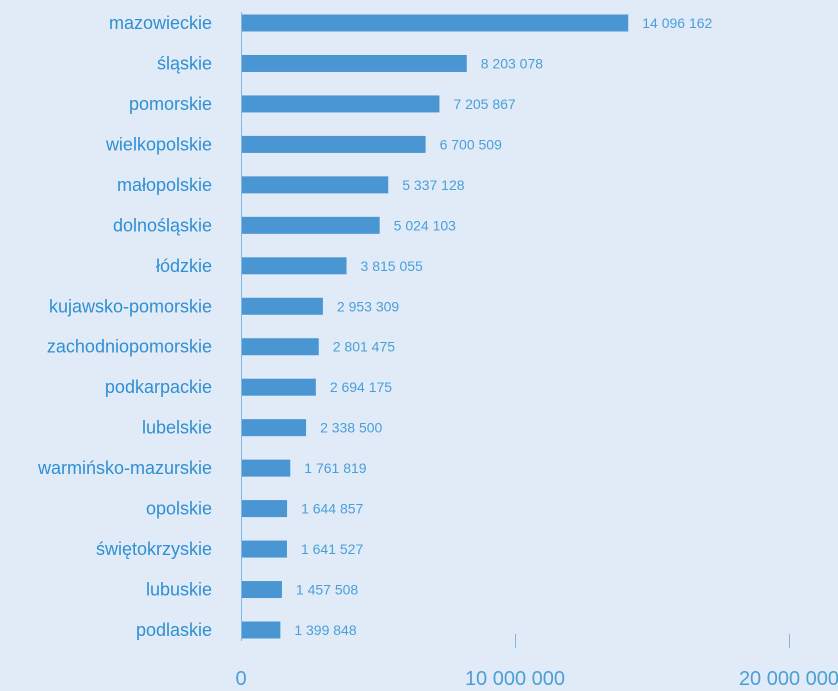 This screenshot has height=691, width=838. Describe the element at coordinates (361, 387) in the screenshot. I see `value-label: 2 694 175` at that location.